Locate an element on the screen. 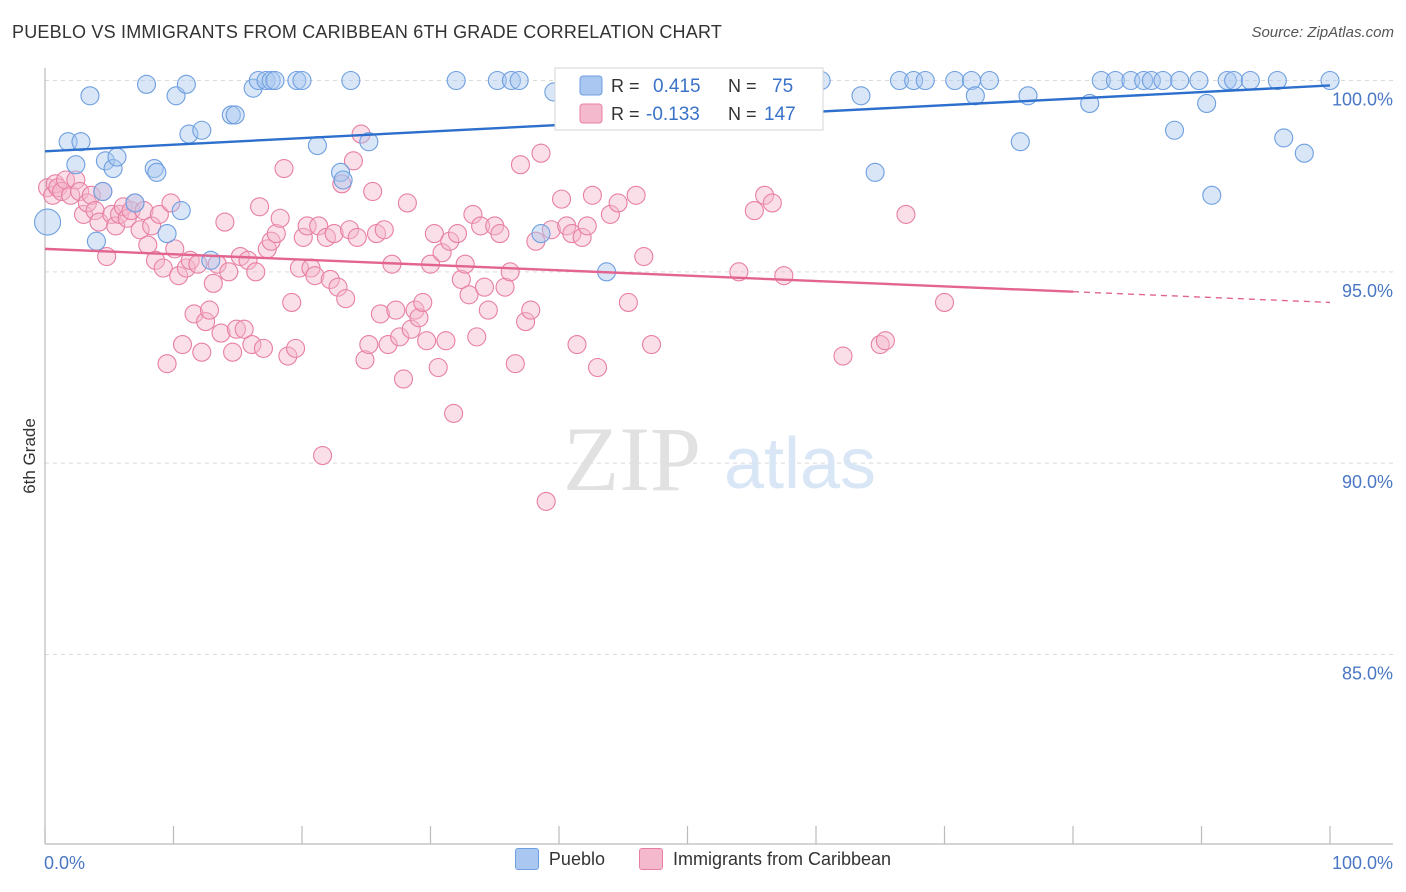 Image resolution: width=1406 pixels, height=892 pixels. watermark-atlas-text: atlas is located at coordinates (800, 464).